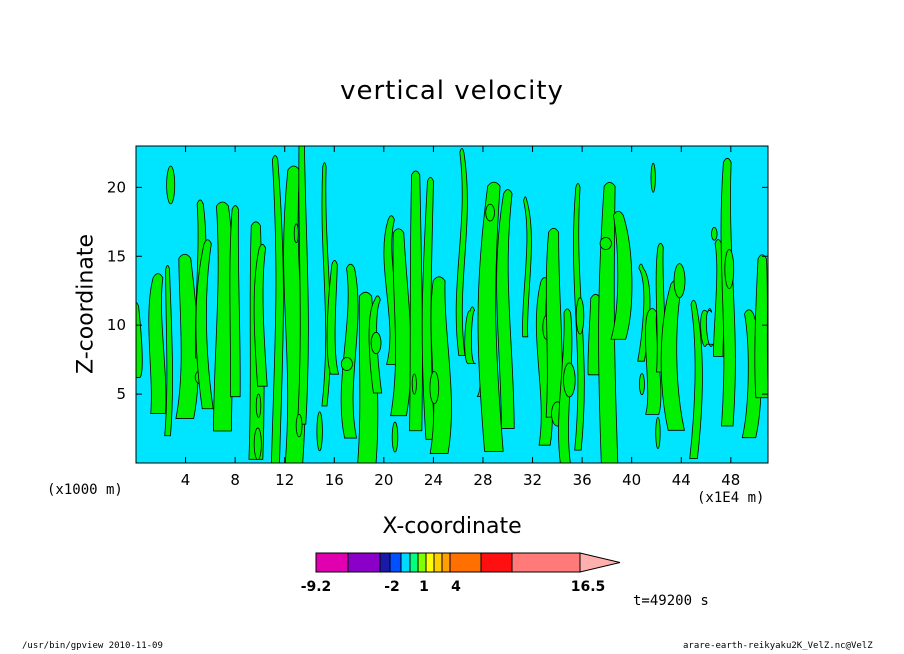 The image size is (904, 654). I want to click on footer-left: /usr/bin/gpview 2010-11-09, so click(92, 646).